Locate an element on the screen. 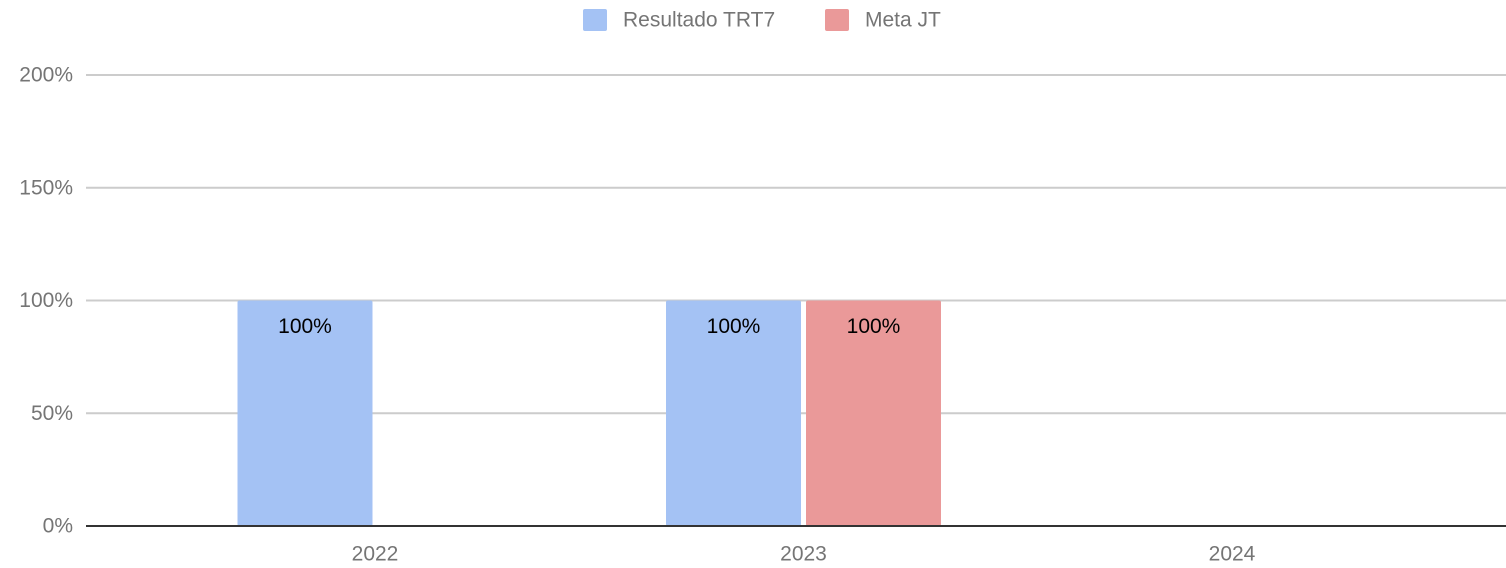 The height and width of the screenshot is (568, 1506). x-tick-label: 2023 is located at coordinates (803, 554).